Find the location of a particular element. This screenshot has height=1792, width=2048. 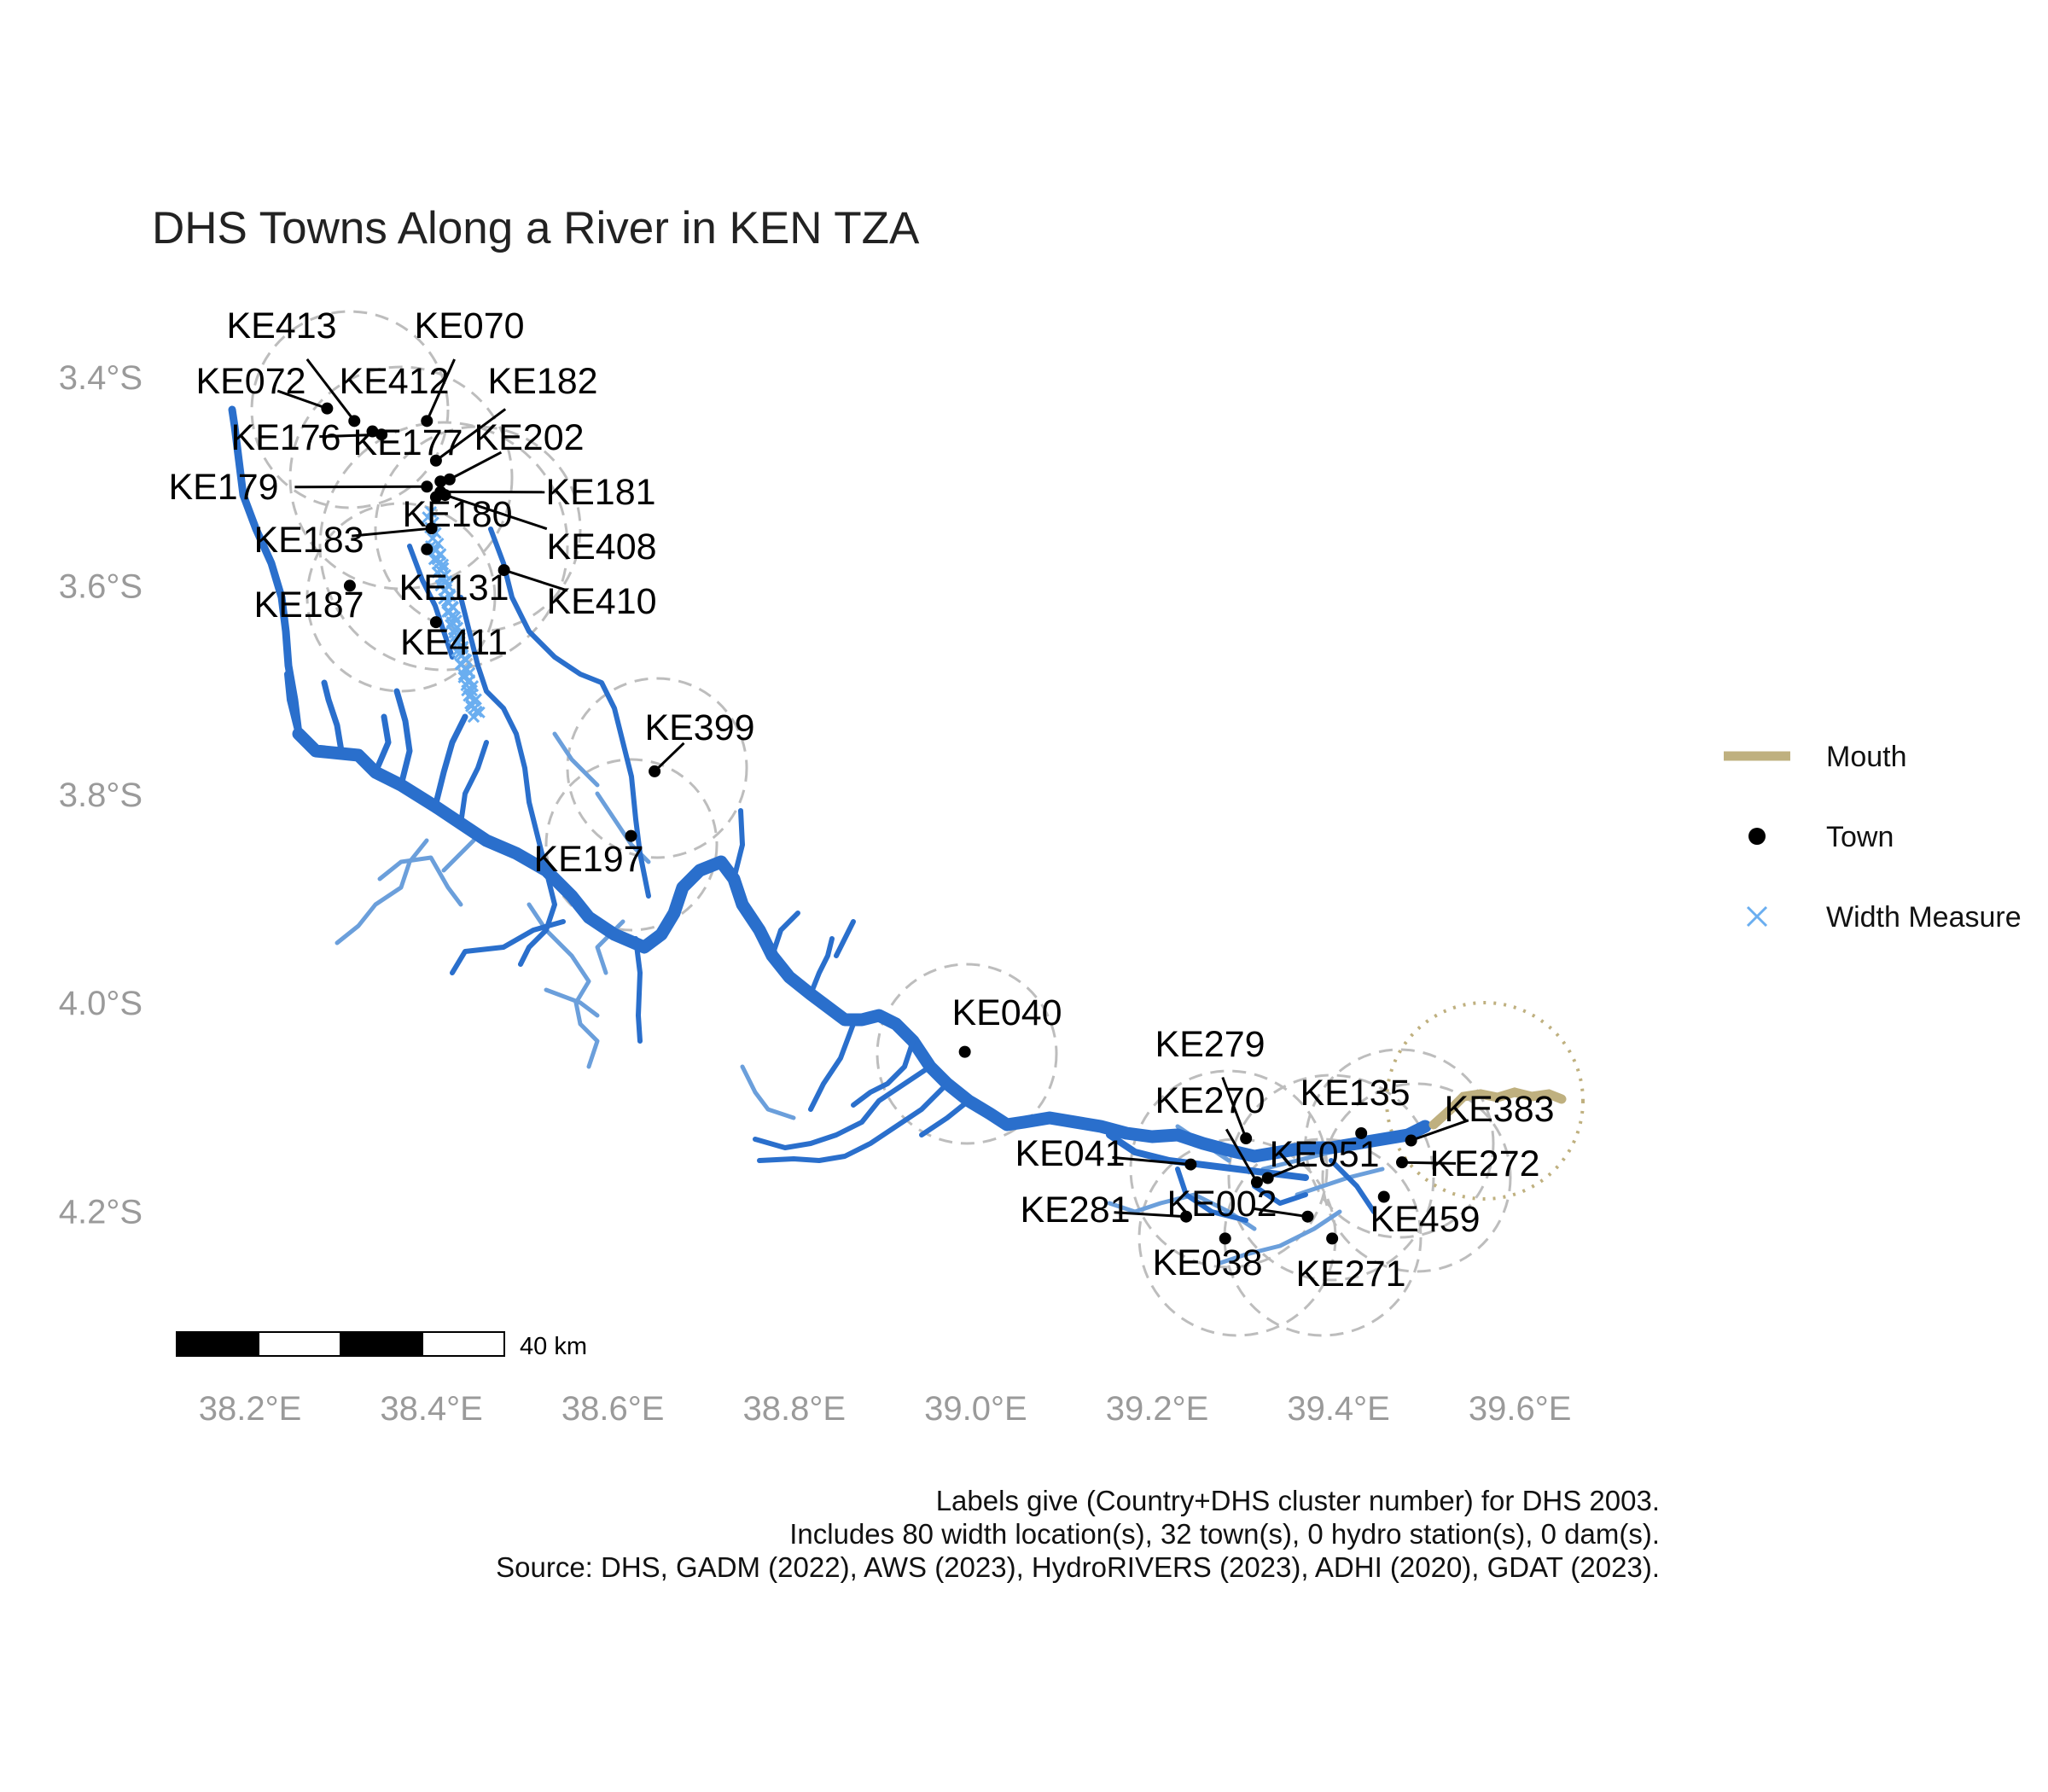

town-label: KE399 is located at coordinates (699, 727).